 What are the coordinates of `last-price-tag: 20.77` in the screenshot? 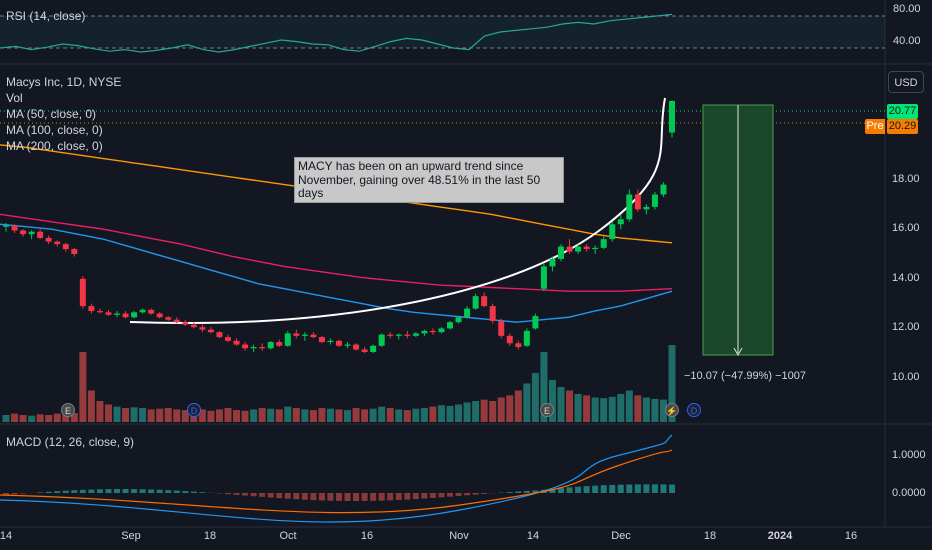 It's located at (902, 111).